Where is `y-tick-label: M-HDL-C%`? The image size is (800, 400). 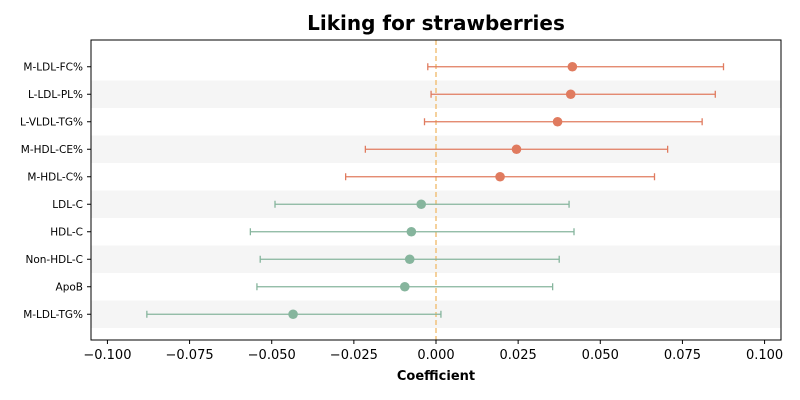
y-tick-label: M-HDL-C% is located at coordinates (55, 178).